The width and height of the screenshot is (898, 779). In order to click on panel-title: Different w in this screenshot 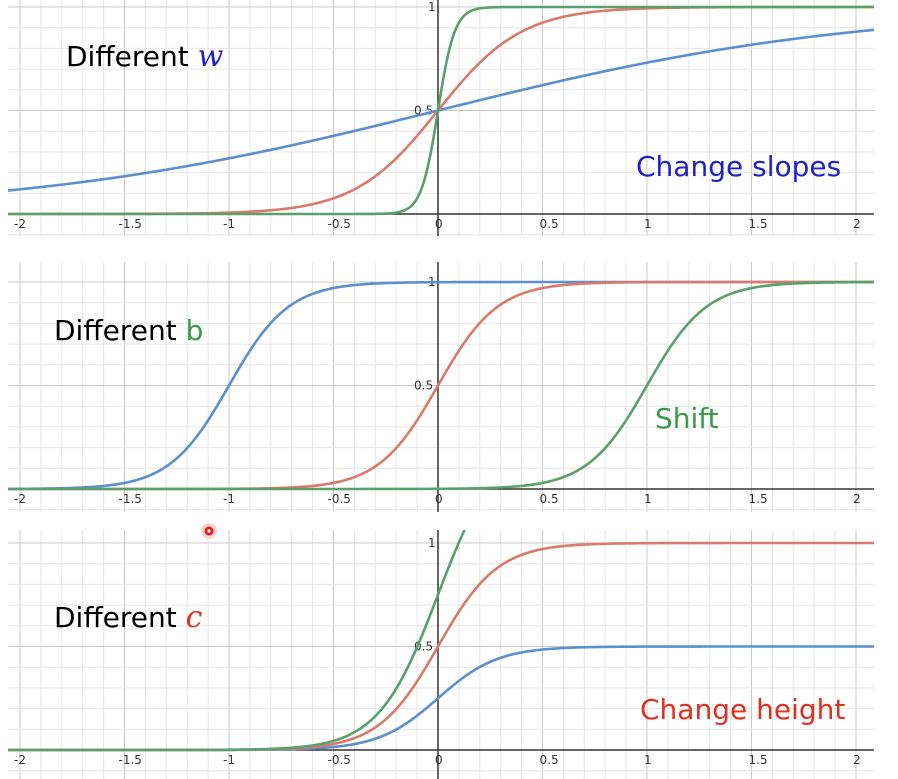, I will do `click(145, 56)`.